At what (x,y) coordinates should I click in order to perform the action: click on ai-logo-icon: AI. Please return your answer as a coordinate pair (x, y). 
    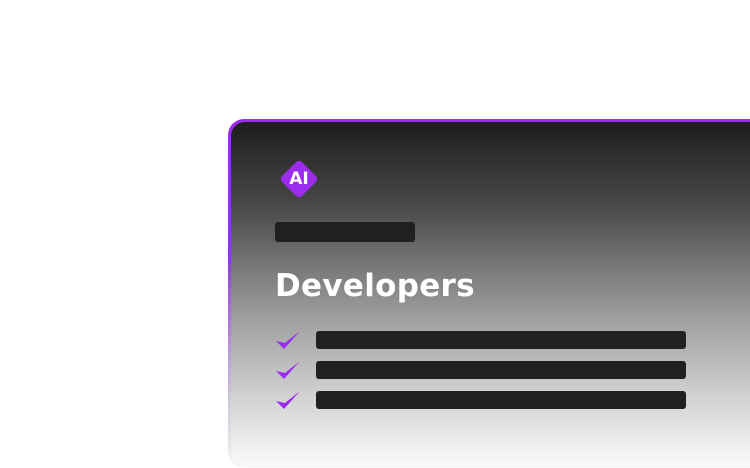
    Looking at the image, I should click on (299, 179).